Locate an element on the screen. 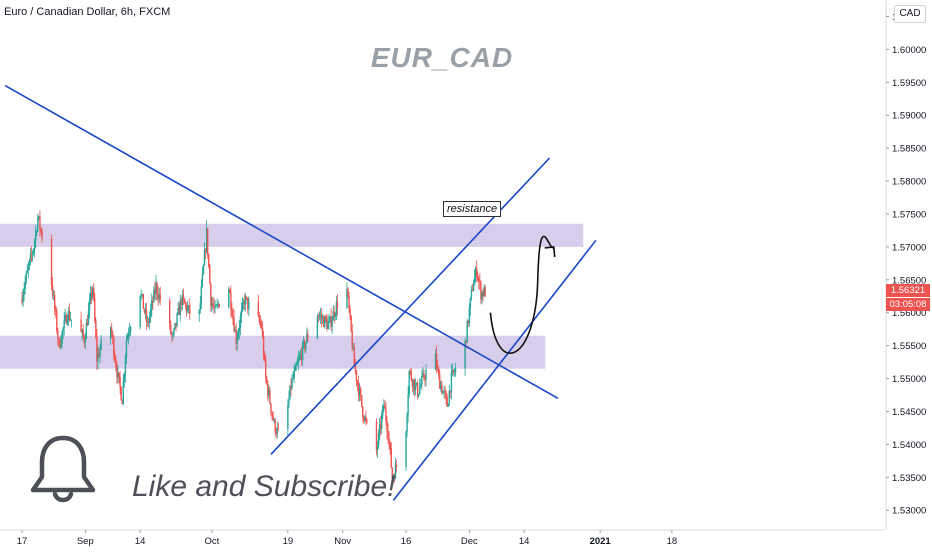  y-tick-label: 1.59500 is located at coordinates (909, 83).